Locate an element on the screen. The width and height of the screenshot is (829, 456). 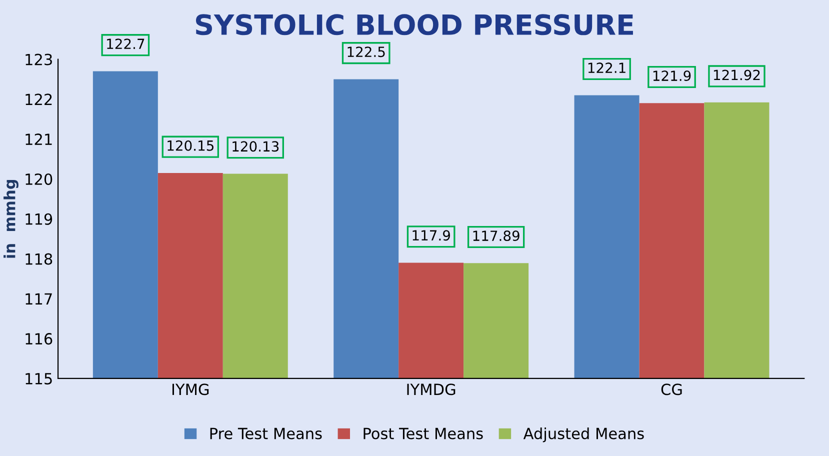
y-tick-label: 121 is located at coordinates (39, 139).